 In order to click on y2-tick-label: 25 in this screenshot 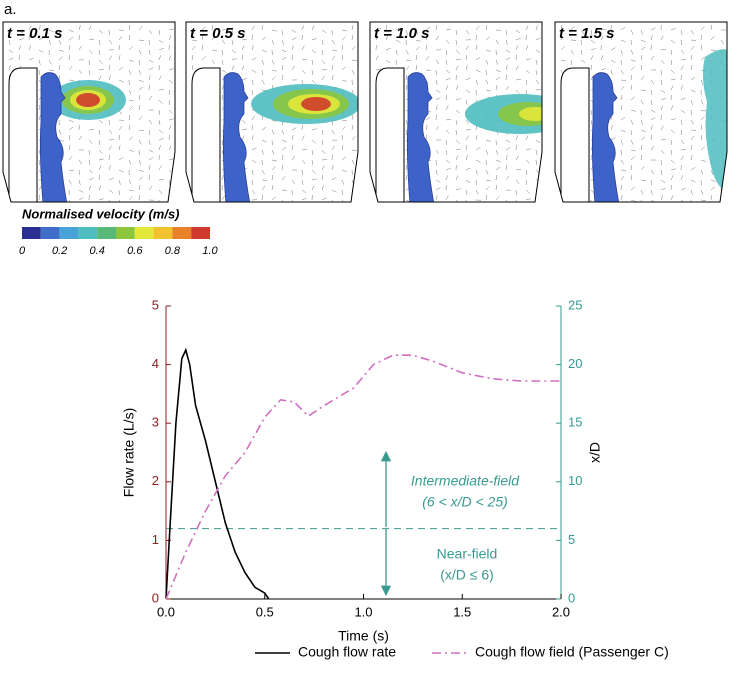, I will do `click(575, 304)`.